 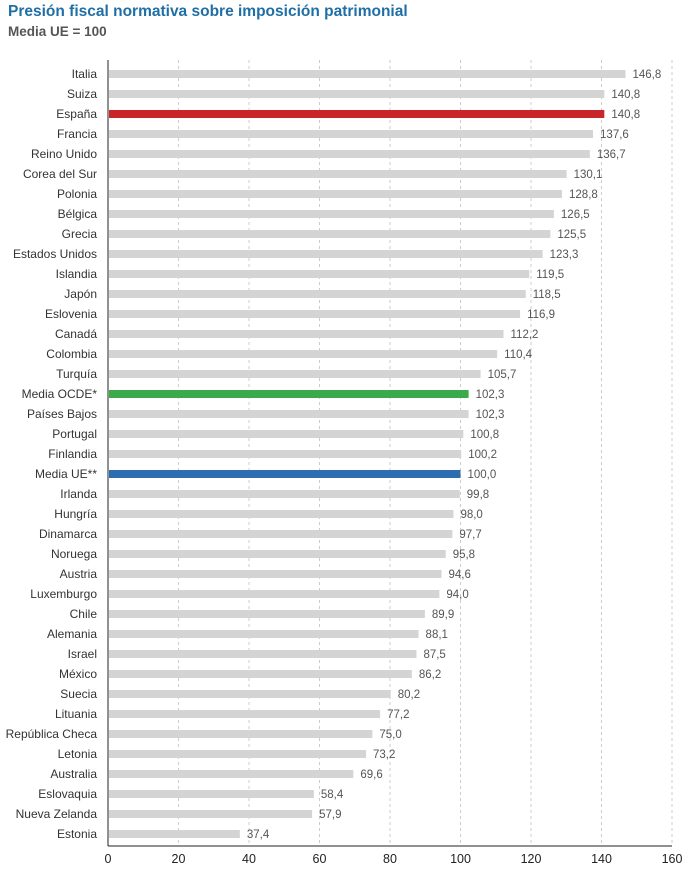 What do you see at coordinates (459, 575) in the screenshot?
I see `data-label: 94,6` at bounding box center [459, 575].